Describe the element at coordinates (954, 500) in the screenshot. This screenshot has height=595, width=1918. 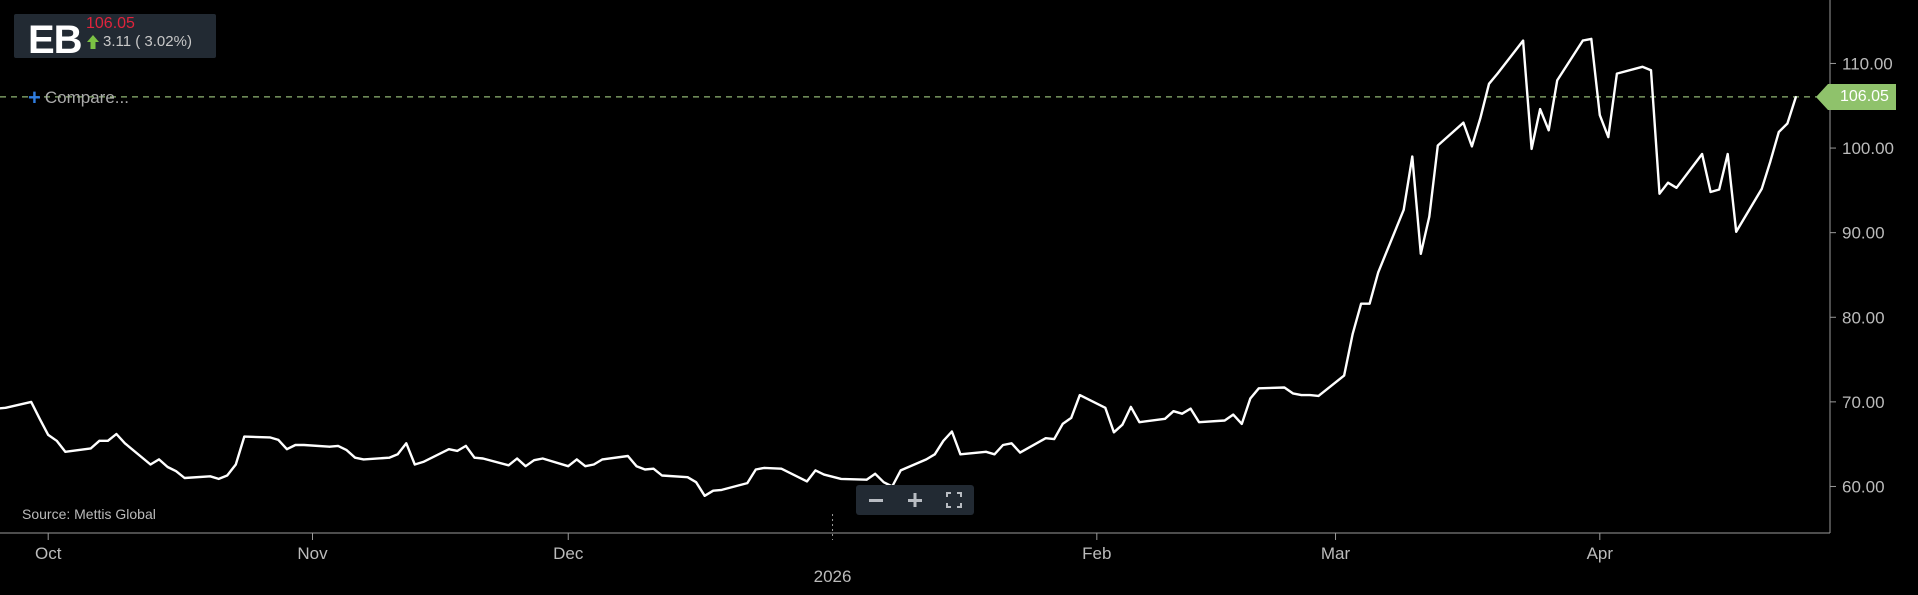
I see `fullscreen-button` at that location.